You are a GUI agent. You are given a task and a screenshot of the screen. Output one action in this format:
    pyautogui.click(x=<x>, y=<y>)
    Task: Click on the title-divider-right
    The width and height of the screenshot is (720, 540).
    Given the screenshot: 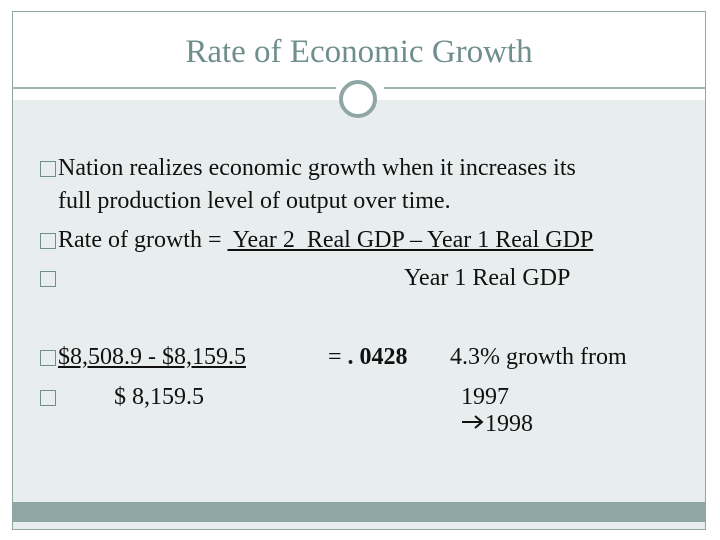 What is the action you would take?
    pyautogui.click(x=545, y=88)
    